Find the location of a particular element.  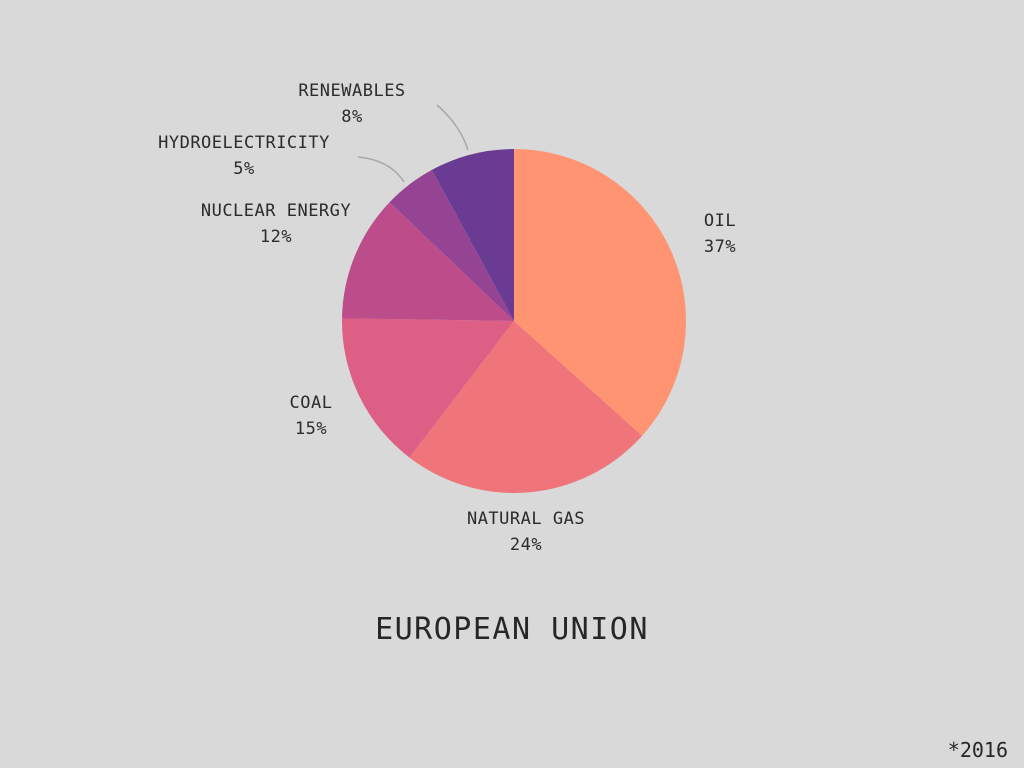

slice-name: RENEWABLES is located at coordinates (352, 91).